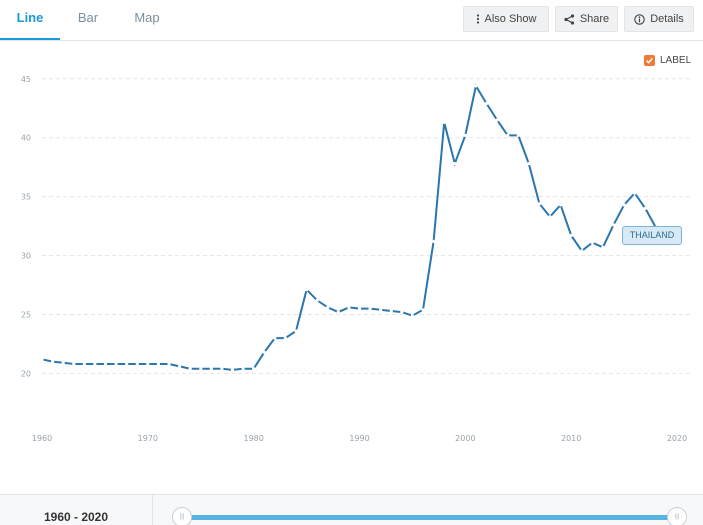 This screenshot has width=703, height=525. Describe the element at coordinates (88, 17) in the screenshot. I see `tab-bar: Bar` at that location.